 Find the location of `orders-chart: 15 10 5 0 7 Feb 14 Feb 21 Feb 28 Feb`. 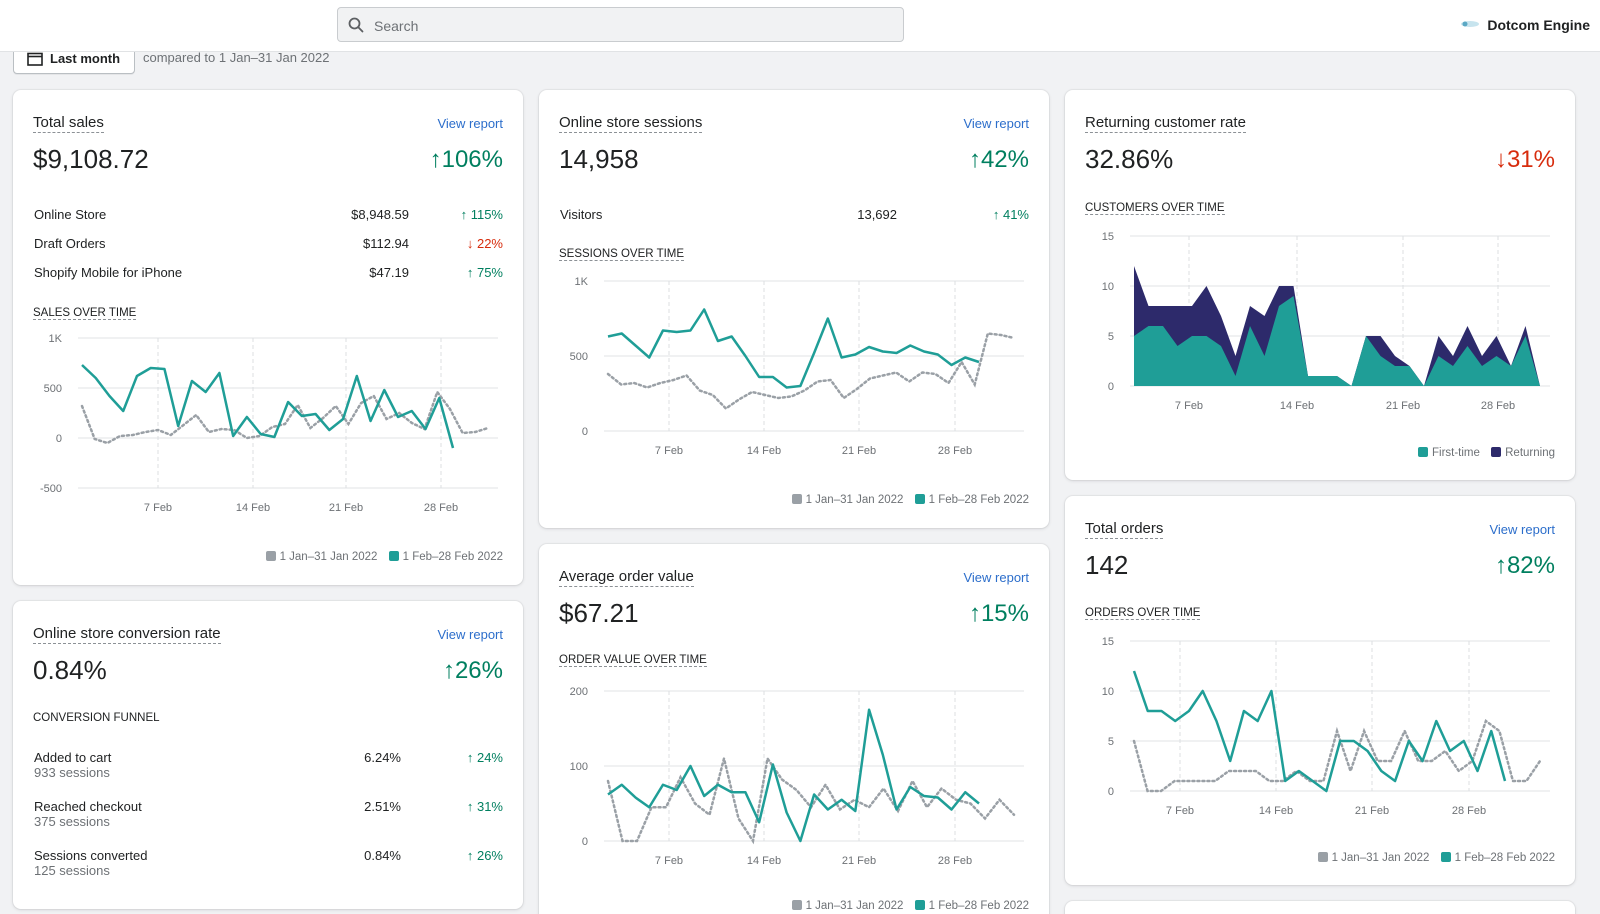

orders-chart: 15 10 5 0 7 Feb 14 Feb 21 Feb 28 Feb is located at coordinates (1326, 726).